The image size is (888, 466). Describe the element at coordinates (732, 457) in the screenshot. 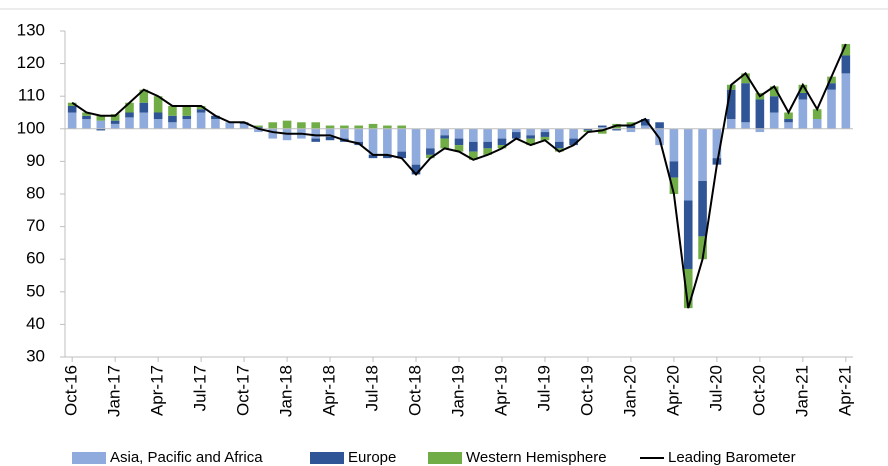

I see `legend-label: Leading Barometer` at that location.